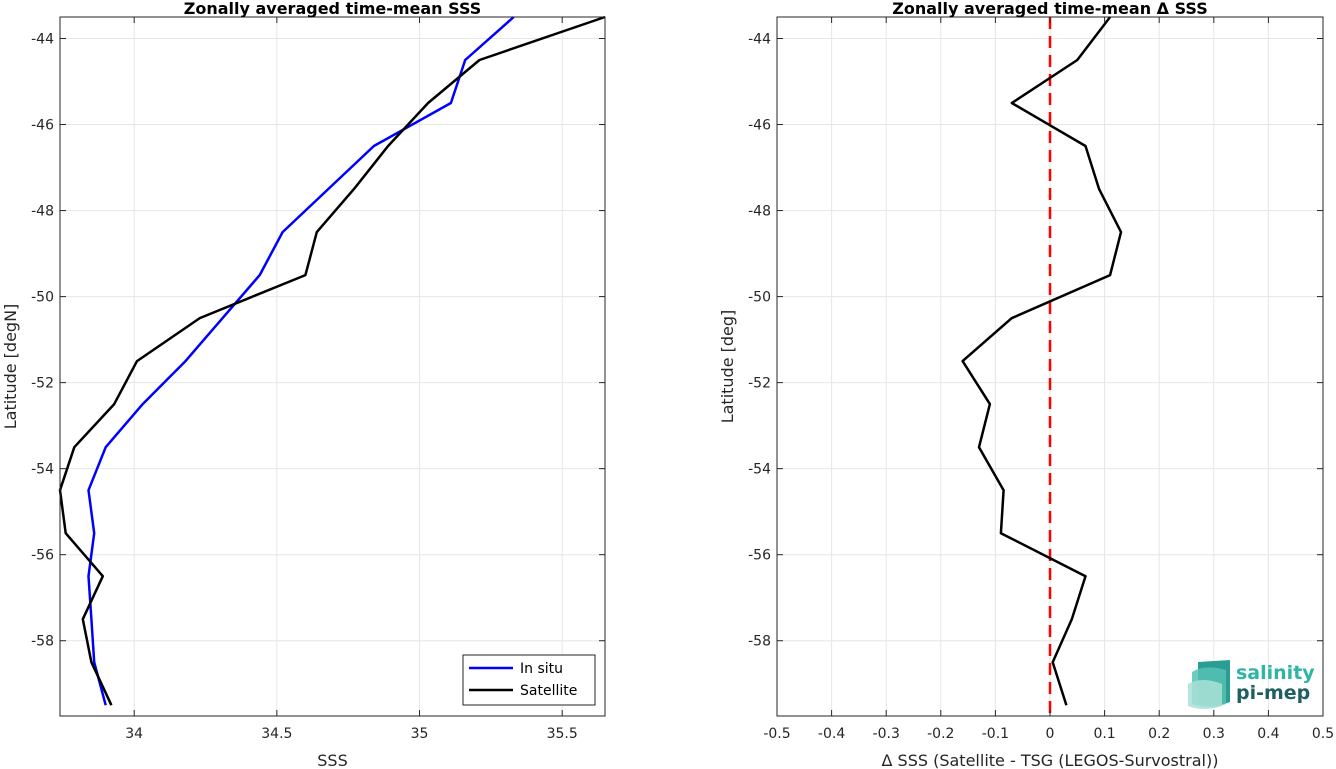 Image resolution: width=1336 pixels, height=769 pixels. What do you see at coordinates (333, 9) in the screenshot?
I see `left-chart-title: Zonally averaged time-mean SSS` at bounding box center [333, 9].